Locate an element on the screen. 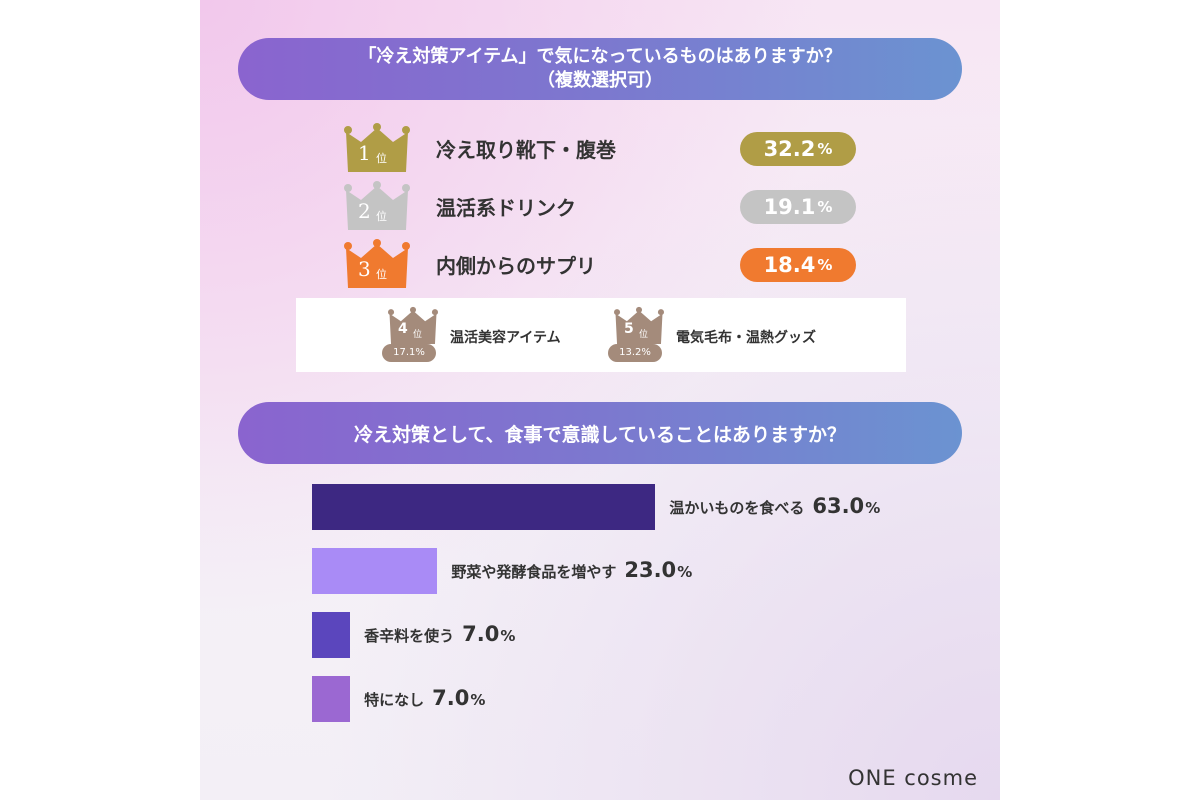  rank-percentage-badge: 17.1% is located at coordinates (409, 353).